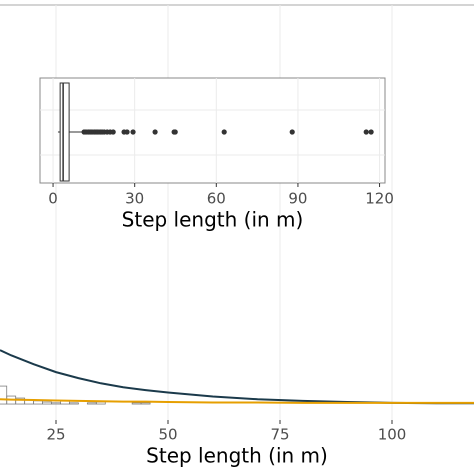 Image resolution: width=474 pixels, height=474 pixels. Describe the element at coordinates (167, 435) in the screenshot. I see `x-tick-label: 50` at that location.